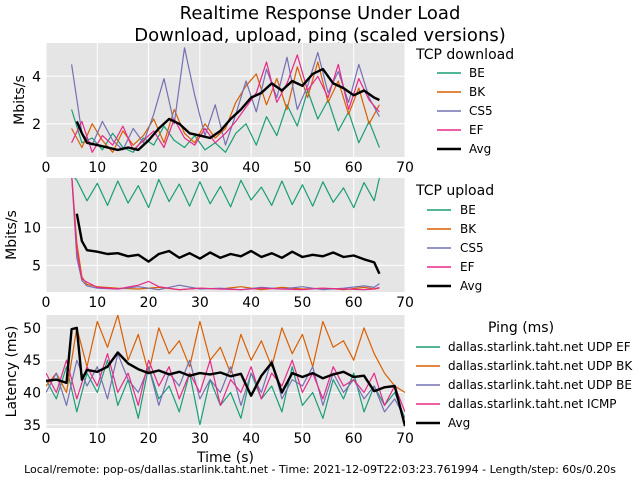 The height and width of the screenshot is (480, 640). What do you see at coordinates (32, 426) in the screenshot?
I see `y-tick-label: 35` at bounding box center [32, 426].